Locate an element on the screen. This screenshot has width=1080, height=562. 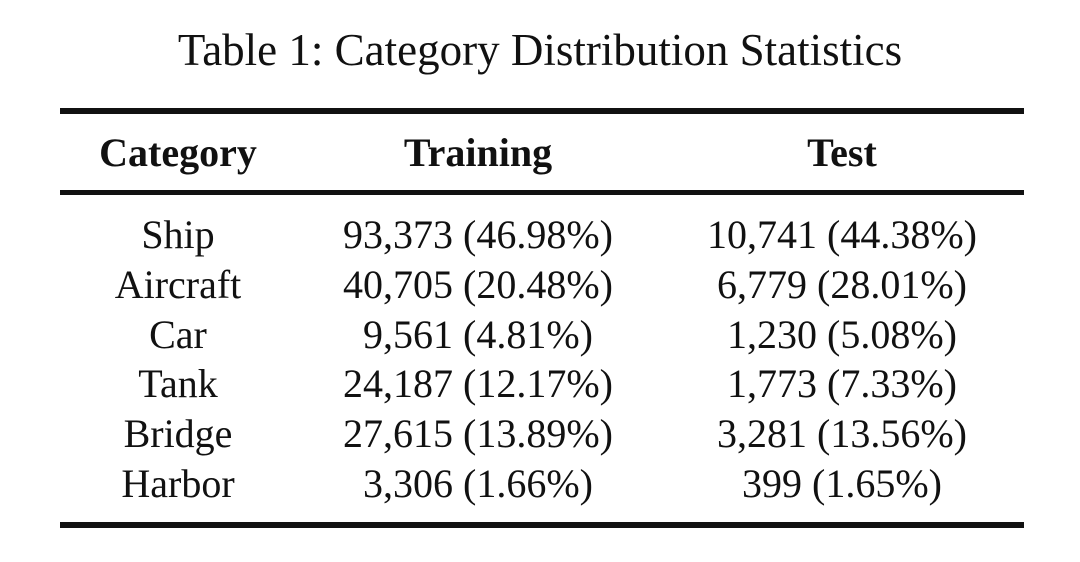
training-cell: 9,561 (4.81%) is located at coordinates (478, 334).